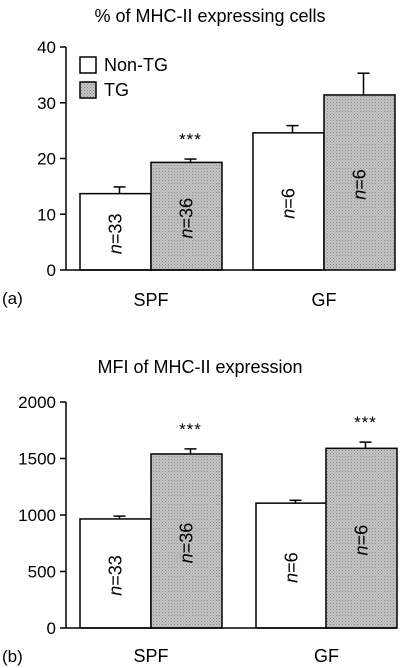 This screenshot has height=668, width=409. What do you see at coordinates (12, 656) in the screenshot?
I see `panel-label: (b)` at bounding box center [12, 656].